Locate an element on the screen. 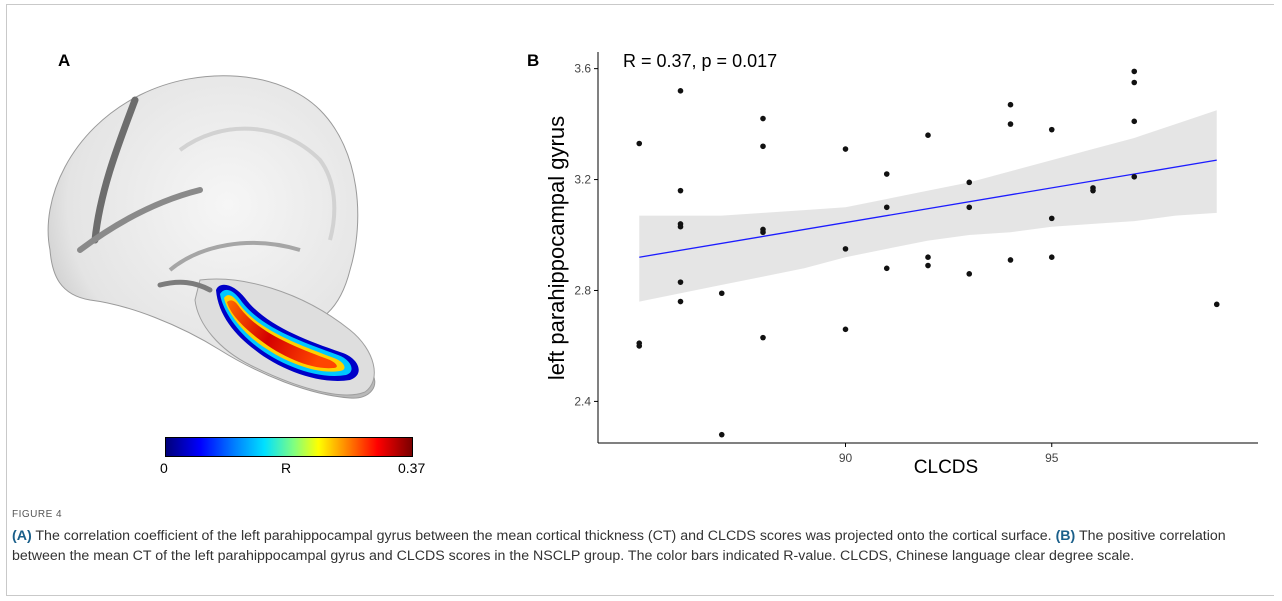 The height and width of the screenshot is (601, 1282). correlation-annotation: R = 0.37, p = 0.017 is located at coordinates (700, 61).